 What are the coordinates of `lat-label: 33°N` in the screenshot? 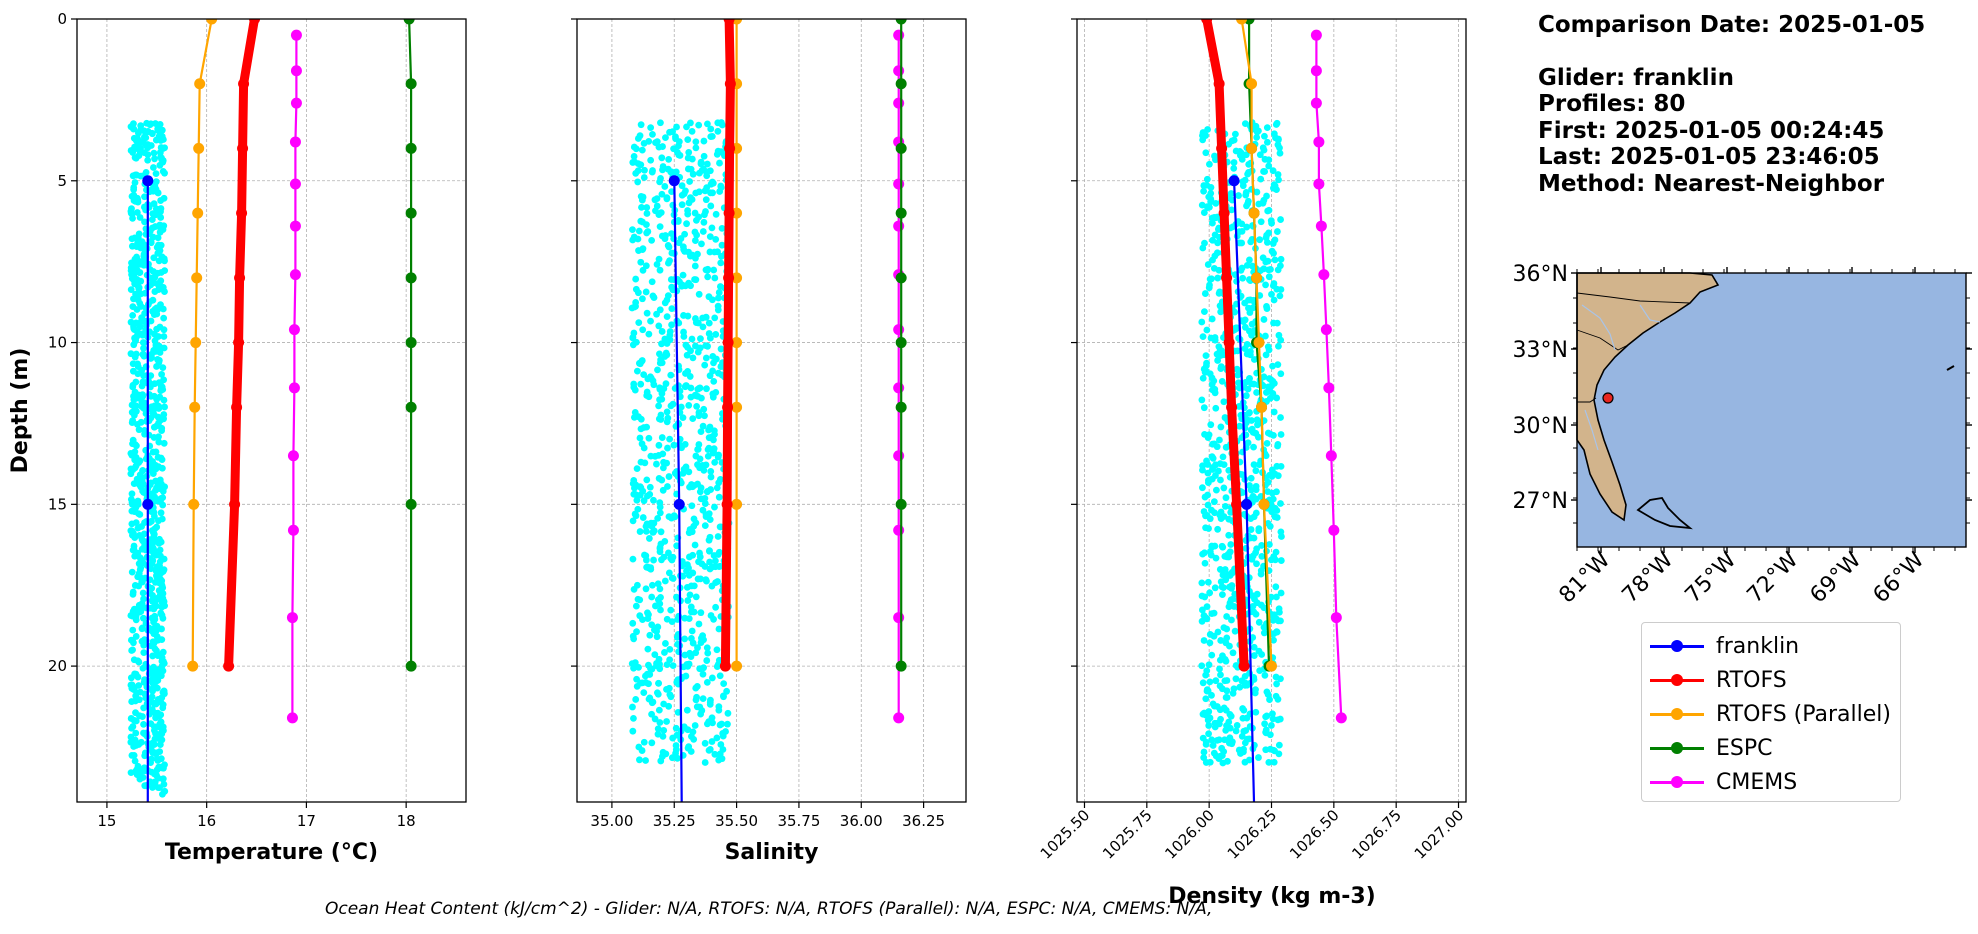 It's located at (1540, 350).